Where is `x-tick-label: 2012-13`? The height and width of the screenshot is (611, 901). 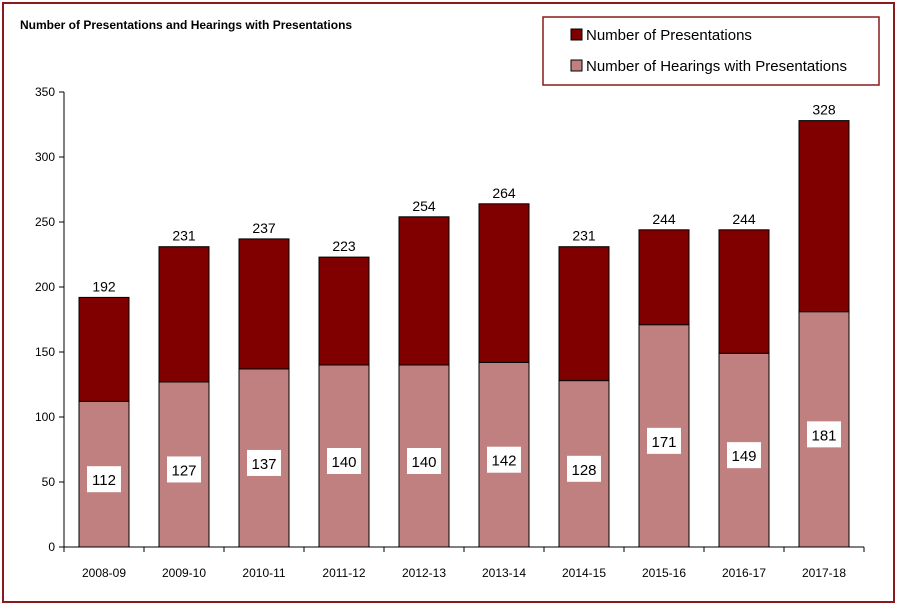 x-tick-label: 2012-13 is located at coordinates (424, 573).